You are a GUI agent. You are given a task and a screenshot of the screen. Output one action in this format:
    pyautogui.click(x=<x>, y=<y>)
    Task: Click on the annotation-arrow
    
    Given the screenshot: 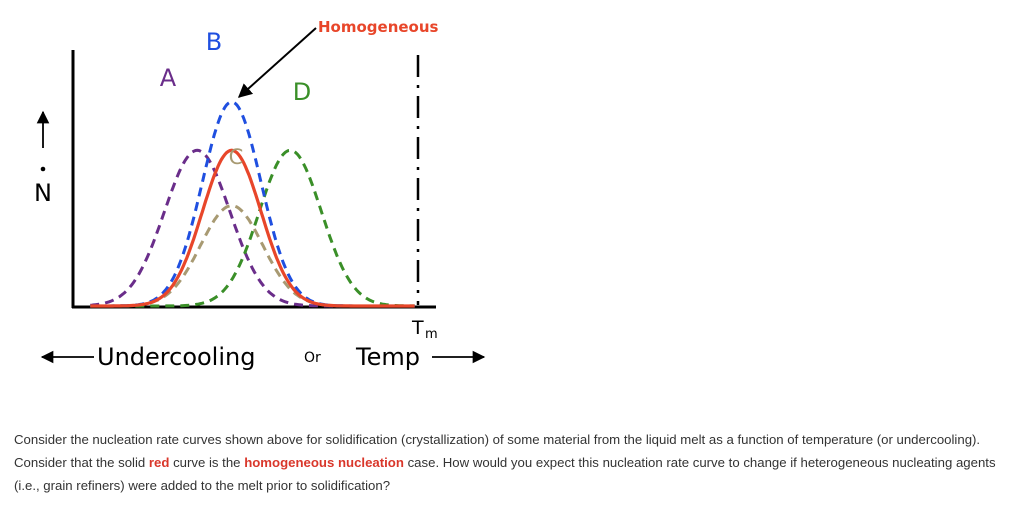 What is the action you would take?
    pyautogui.click(x=277, y=62)
    